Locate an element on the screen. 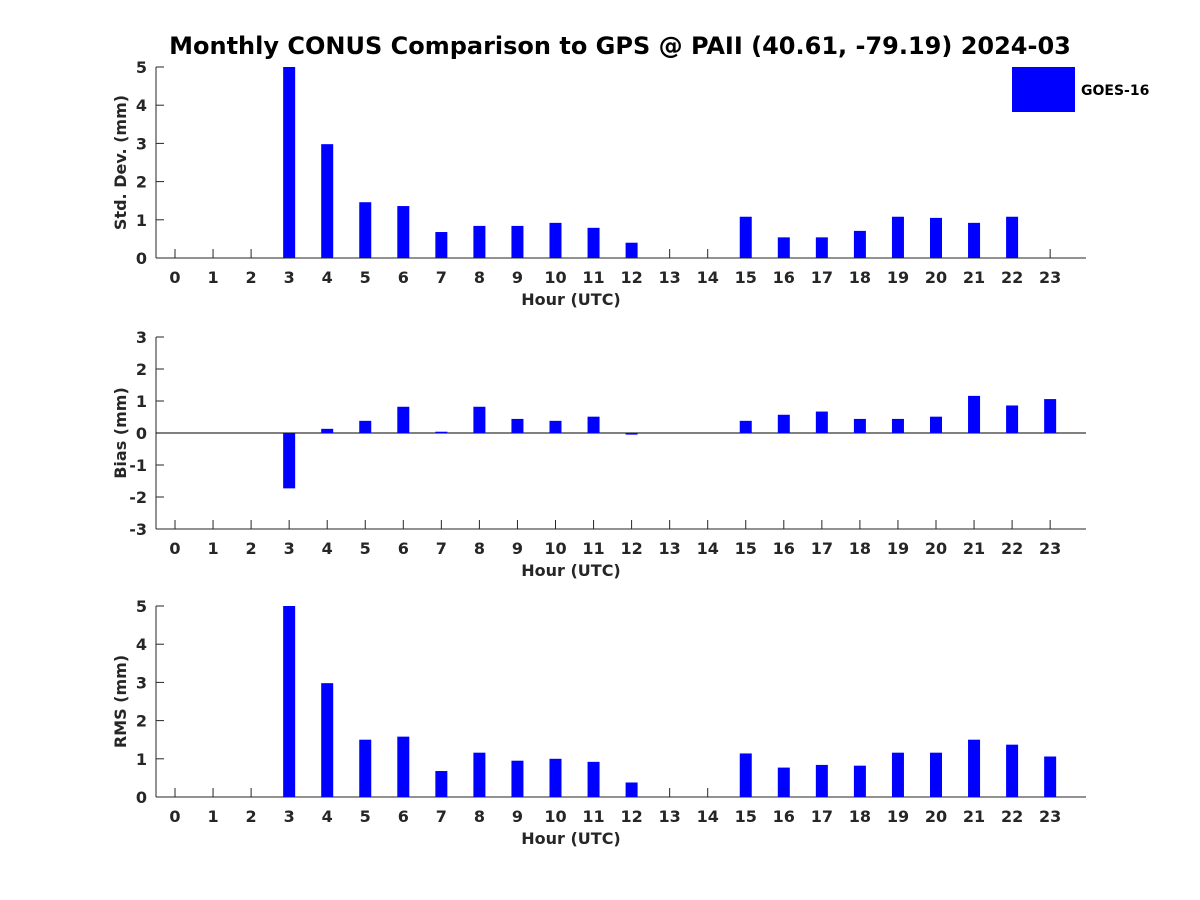 Image resolution: width=1200 pixels, height=900 pixels. x-tick-label: 17 is located at coordinates (822, 548).